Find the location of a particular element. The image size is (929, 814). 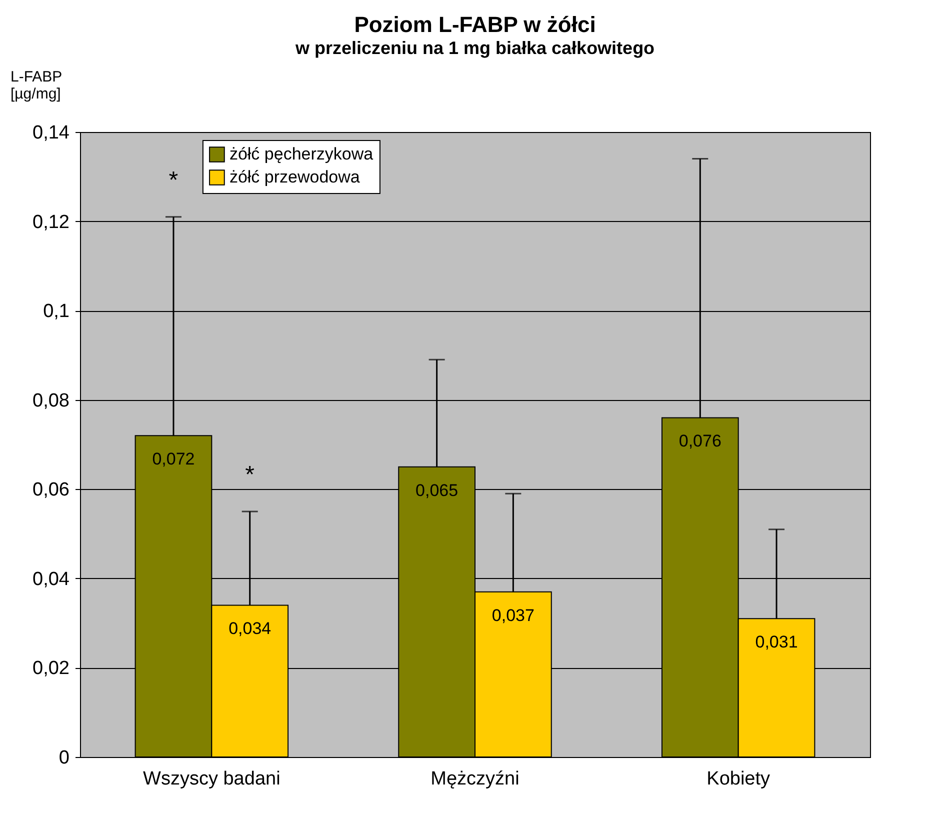

y-tick-label: 0,14 is located at coordinates (51, 133).